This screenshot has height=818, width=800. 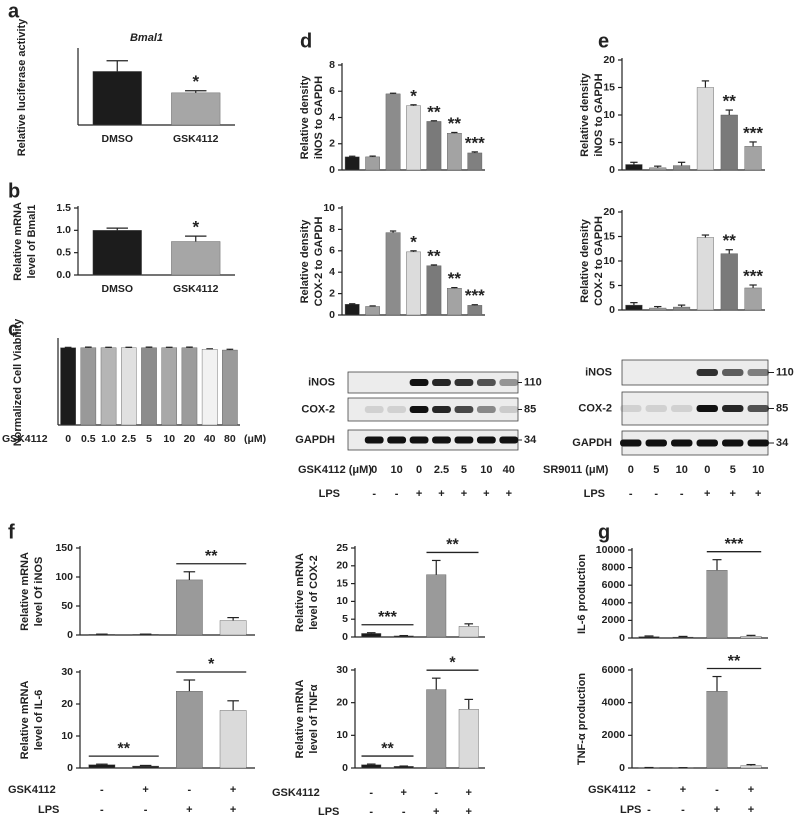 What do you see at coordinates (612, 790) in the screenshot?
I see `condition-label: GSK4112` at bounding box center [612, 790].